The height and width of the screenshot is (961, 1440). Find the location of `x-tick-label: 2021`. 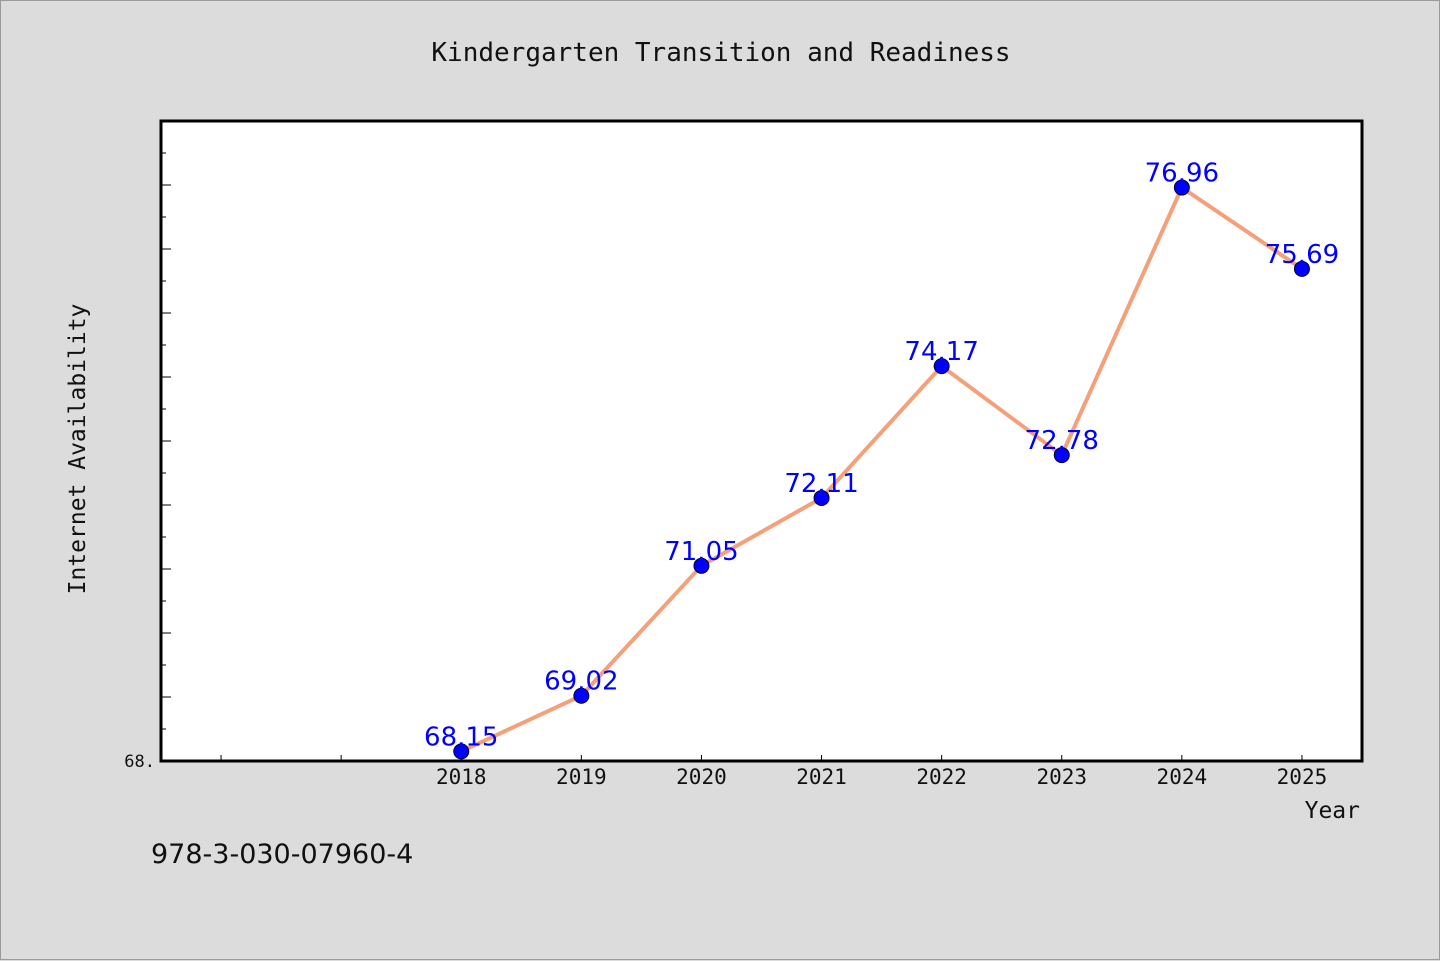

x-tick-label: 2021 is located at coordinates (821, 777).